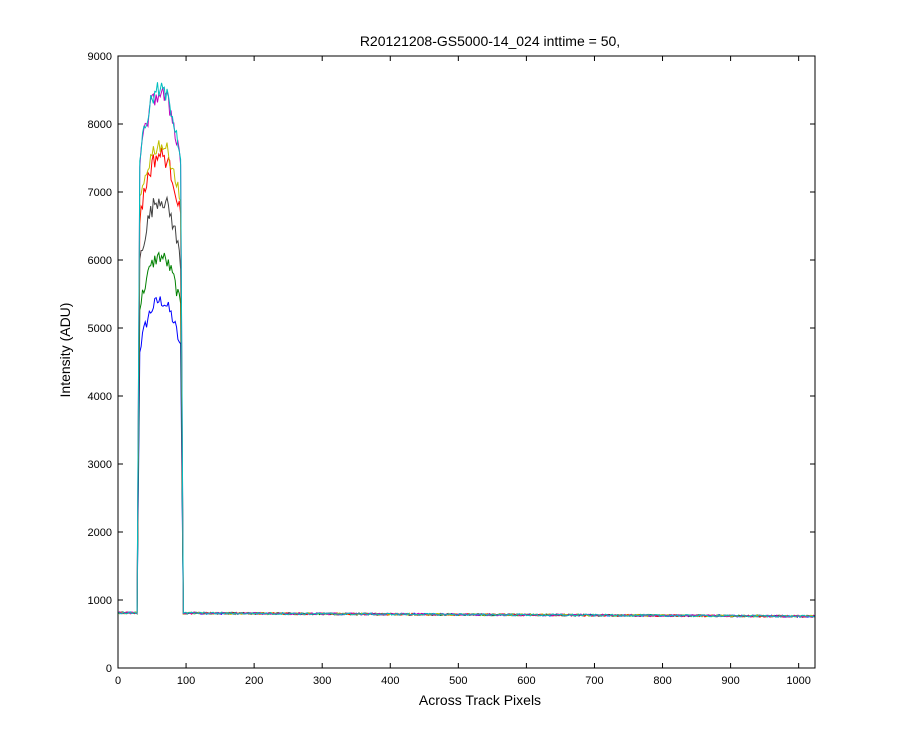 The width and height of the screenshot is (900, 750). I want to click on y-tick-label: 5000, so click(100, 329).